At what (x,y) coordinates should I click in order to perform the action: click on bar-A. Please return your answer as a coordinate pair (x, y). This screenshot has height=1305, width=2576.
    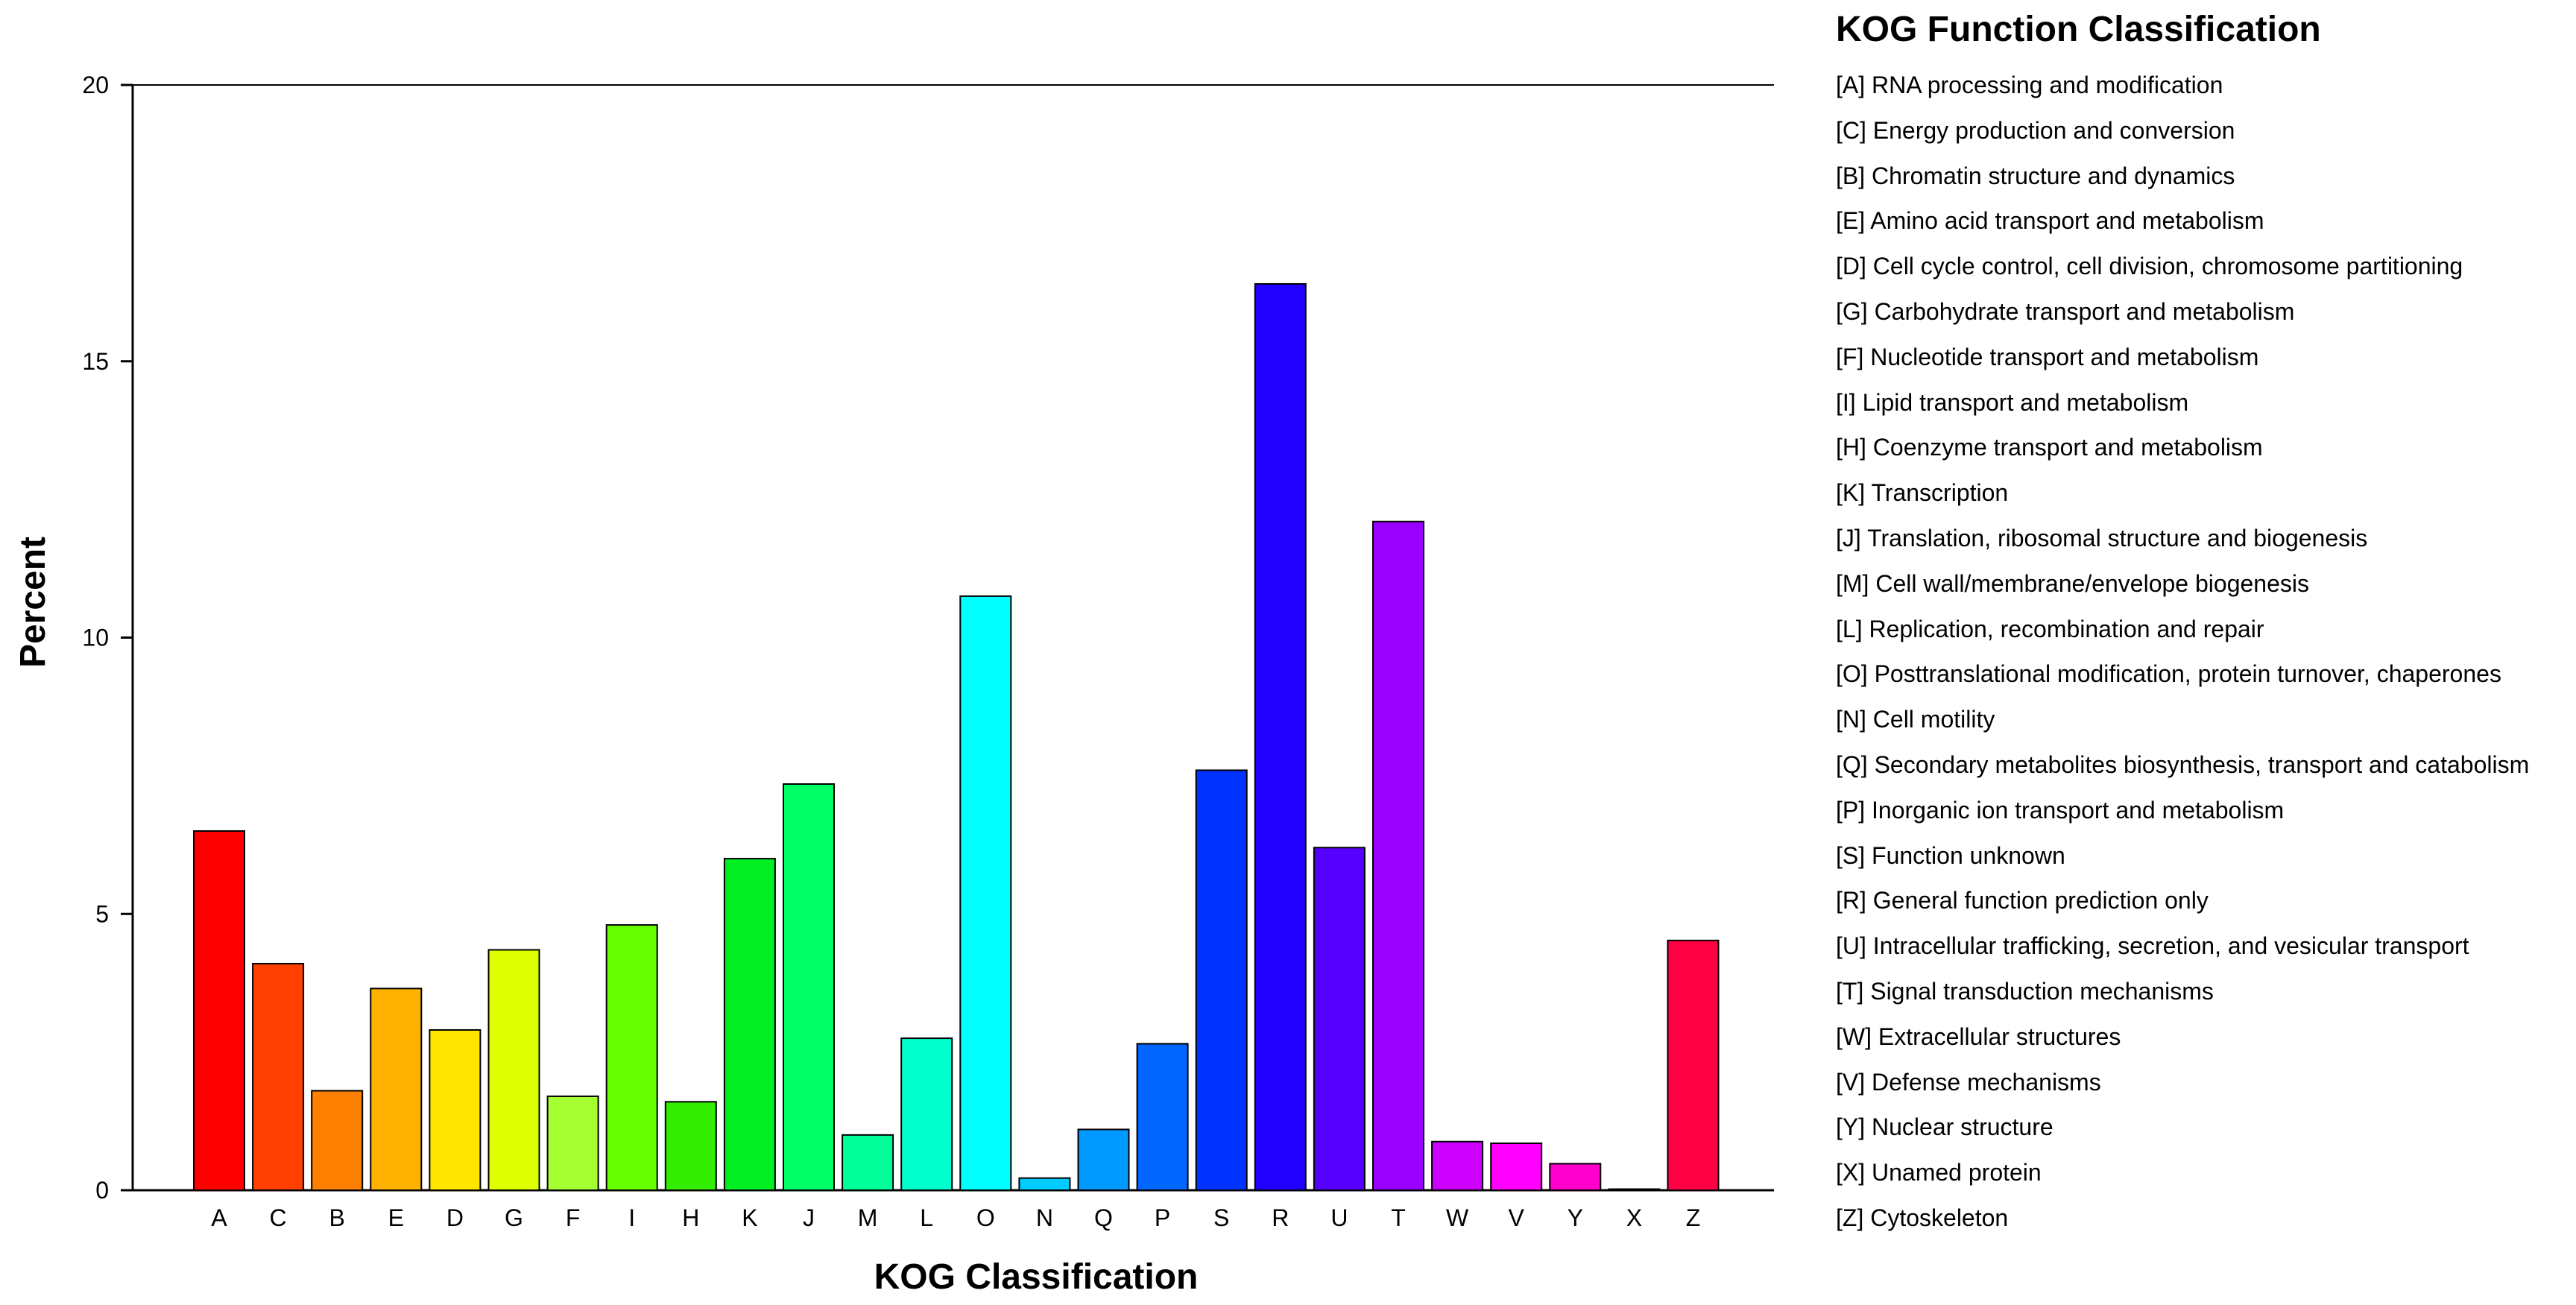
    Looking at the image, I should click on (219, 1011).